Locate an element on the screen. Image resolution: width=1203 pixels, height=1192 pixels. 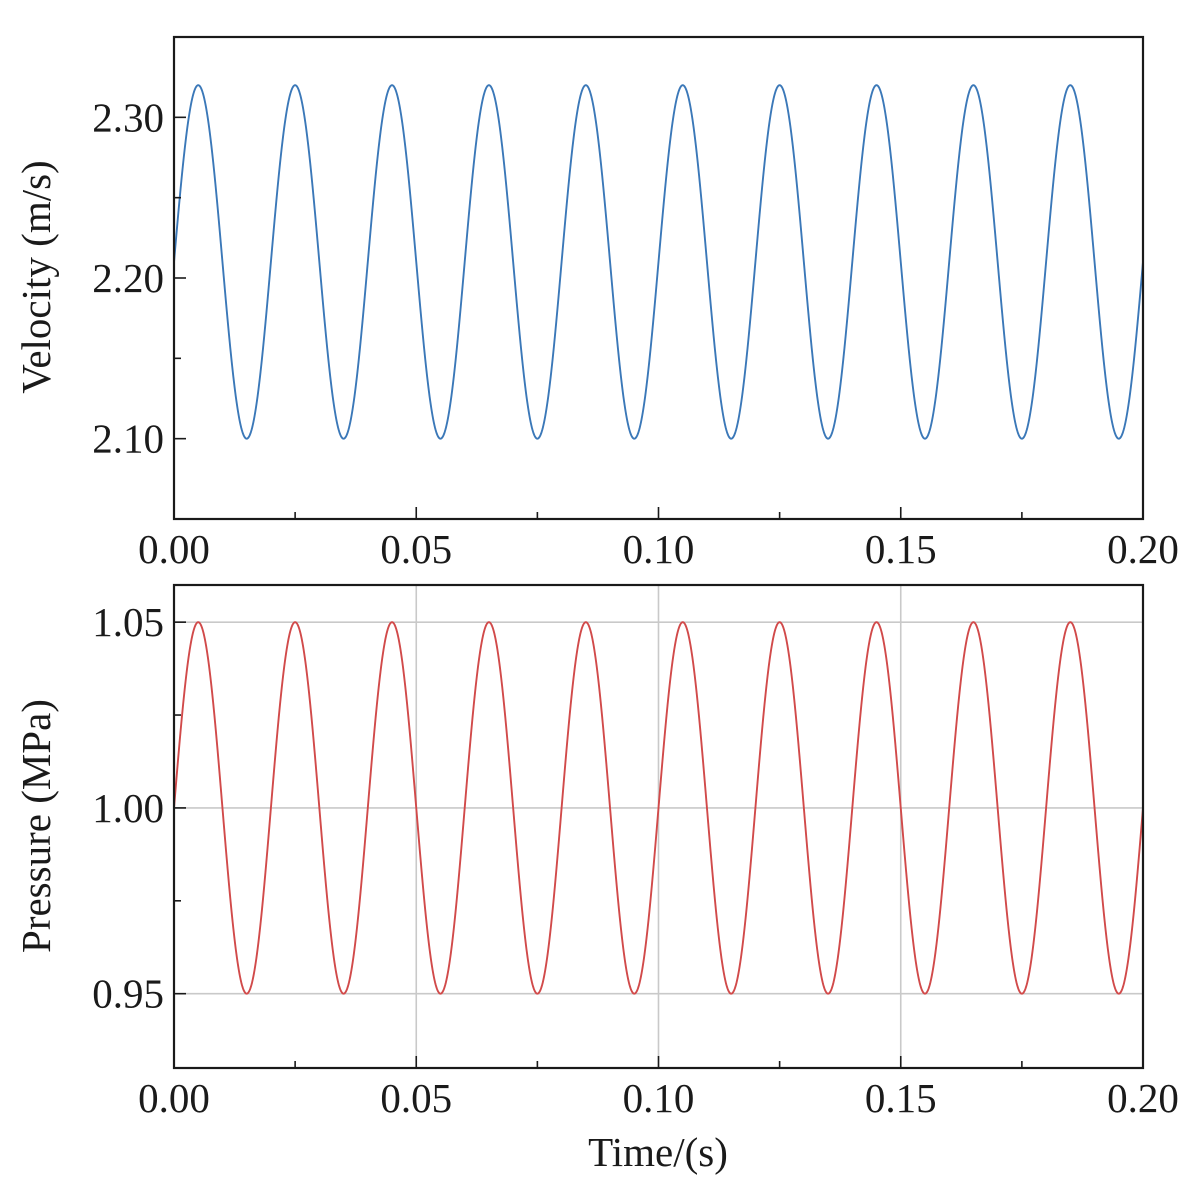
y-tick-label: 1.05 is located at coordinates (128, 622).